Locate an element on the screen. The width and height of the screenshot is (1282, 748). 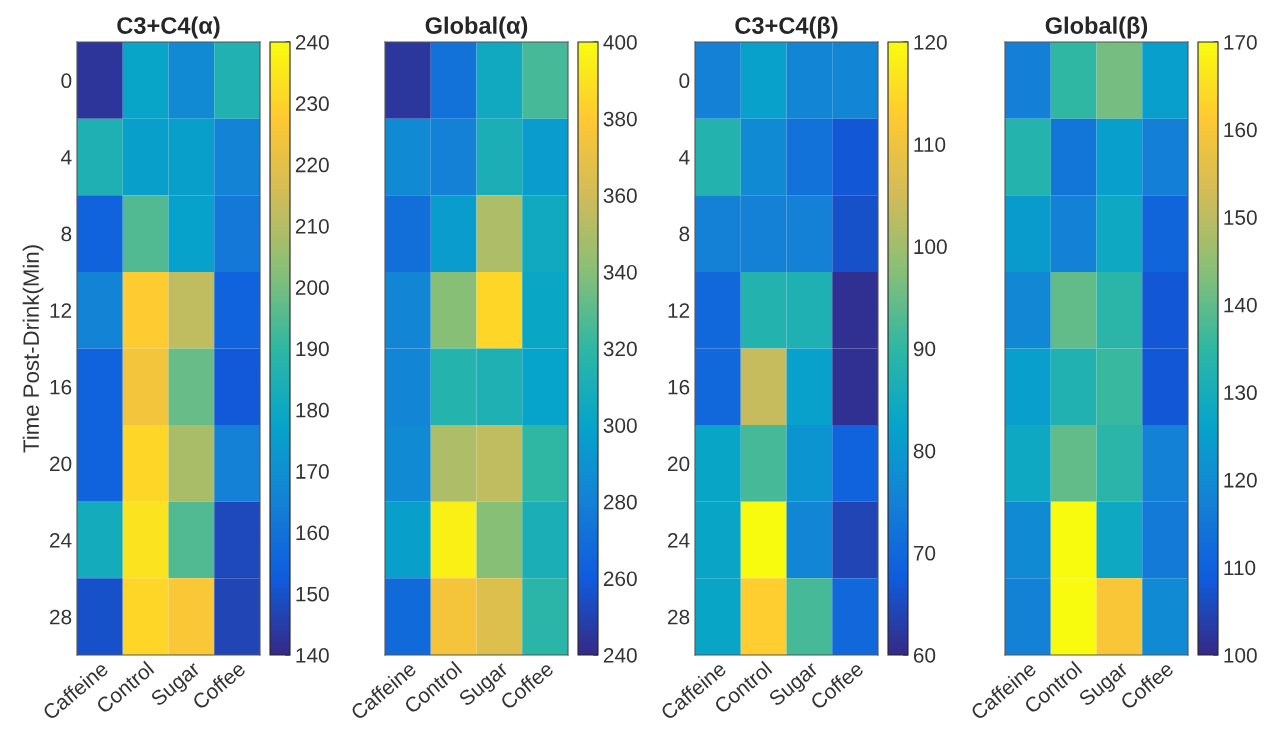
y-axis-title: Time Post-Drink(Min) is located at coordinates (33, 349).